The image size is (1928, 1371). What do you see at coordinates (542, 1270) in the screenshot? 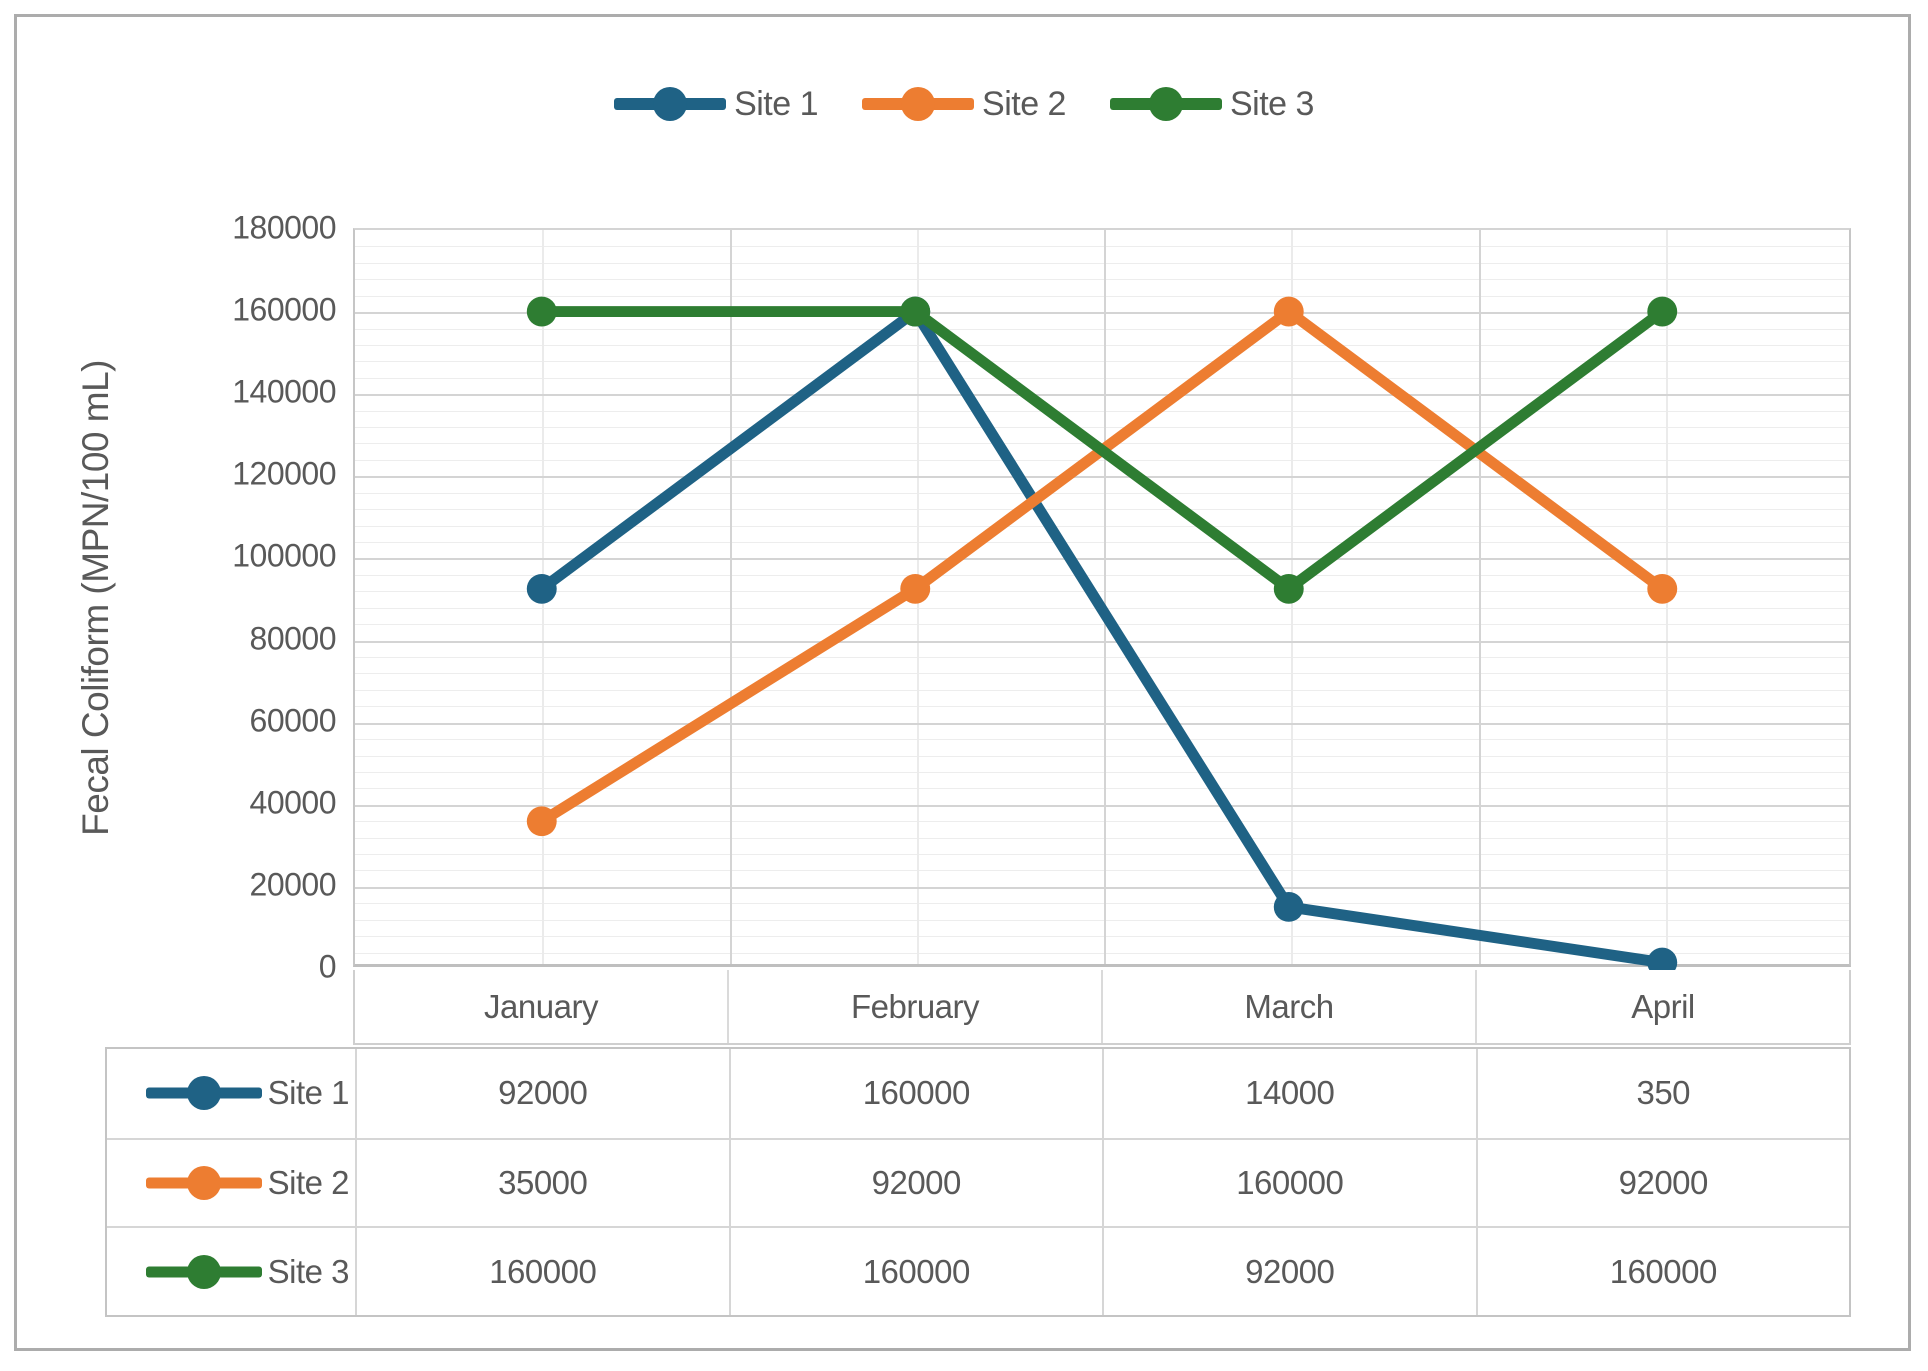
I see `table-cell-site-3-january: 160000` at bounding box center [542, 1270].